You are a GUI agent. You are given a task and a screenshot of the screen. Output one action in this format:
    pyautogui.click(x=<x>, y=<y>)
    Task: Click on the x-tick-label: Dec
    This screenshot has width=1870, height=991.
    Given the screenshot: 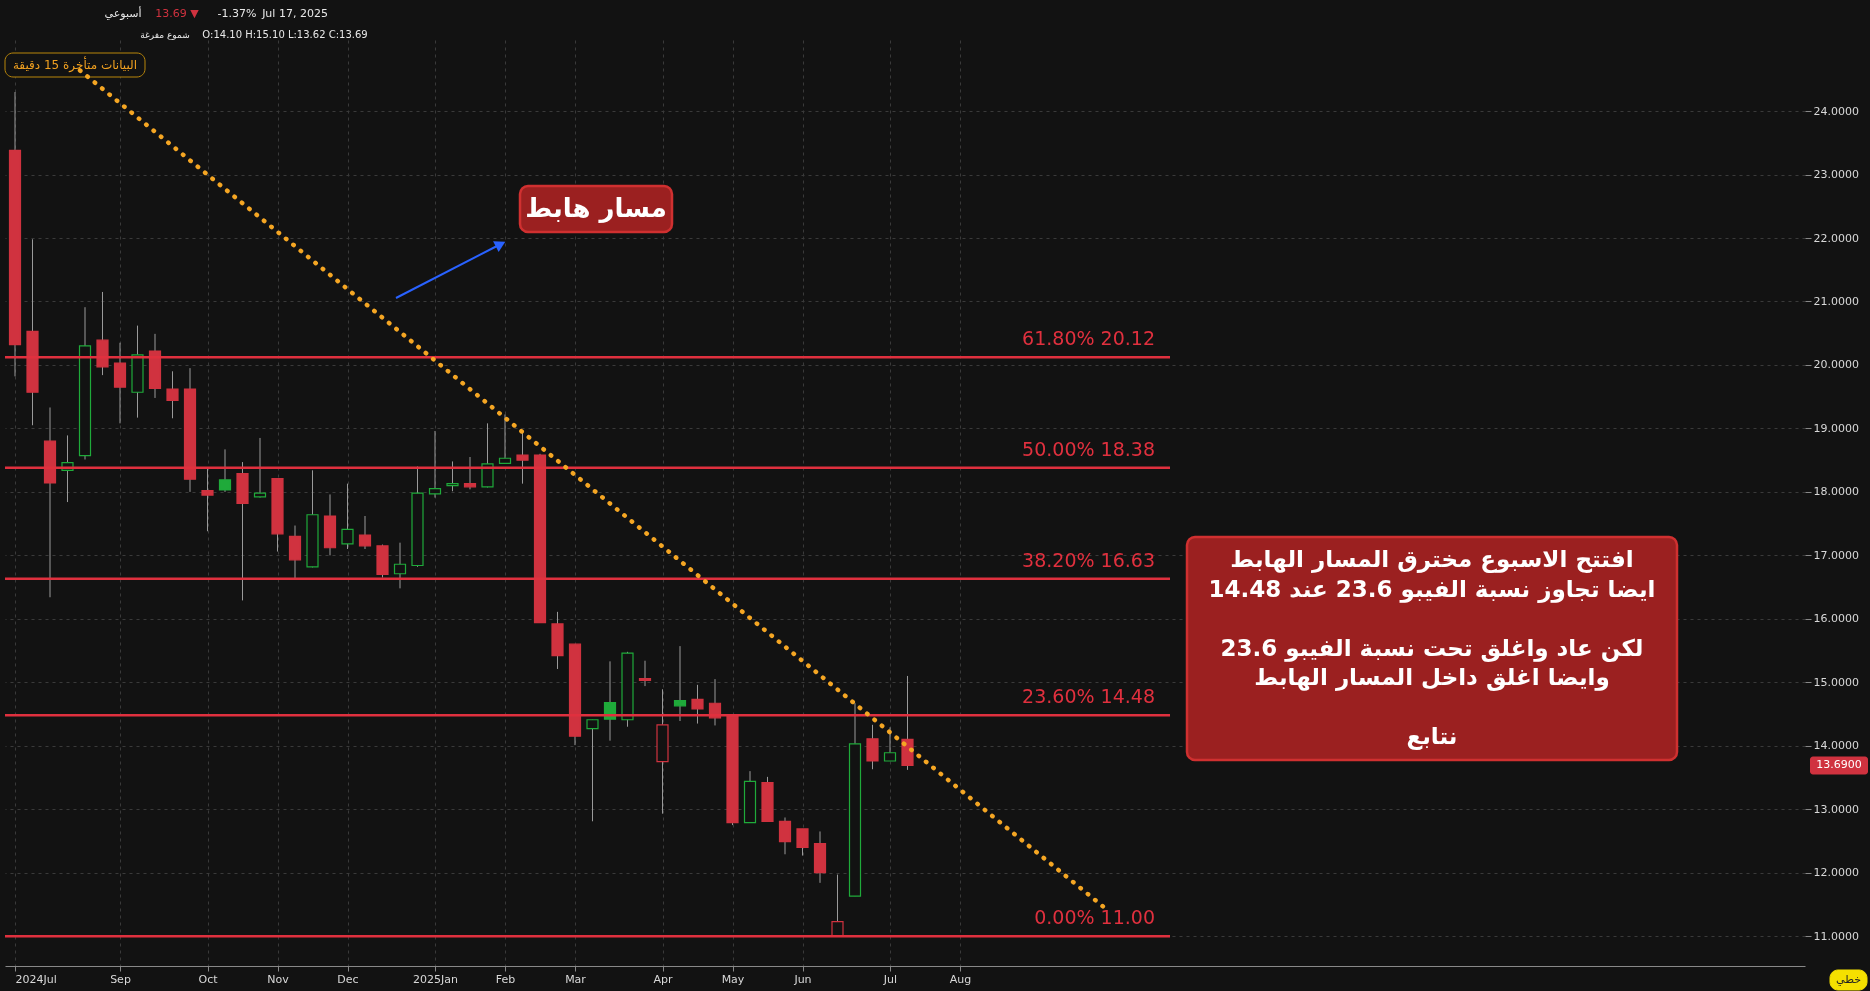 What is the action you would take?
    pyautogui.click(x=348, y=979)
    